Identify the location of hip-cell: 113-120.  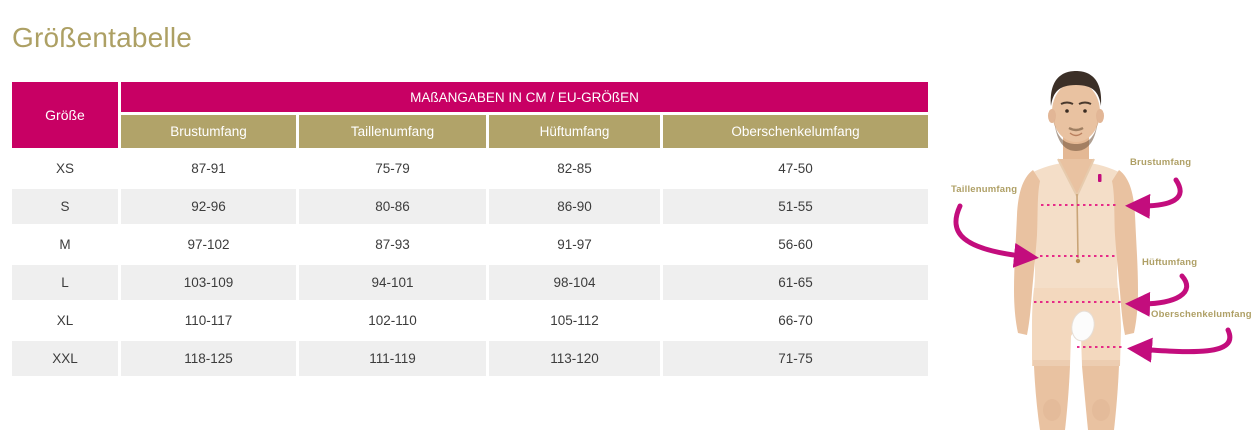
(574, 358).